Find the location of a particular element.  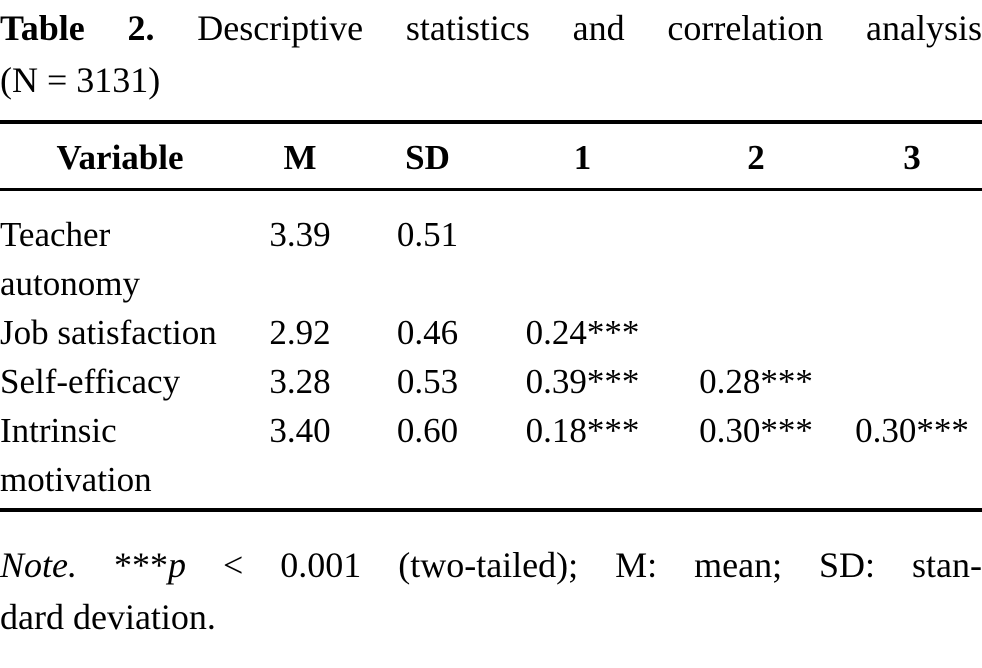

note-line2: dard deviation. is located at coordinates (108, 617).